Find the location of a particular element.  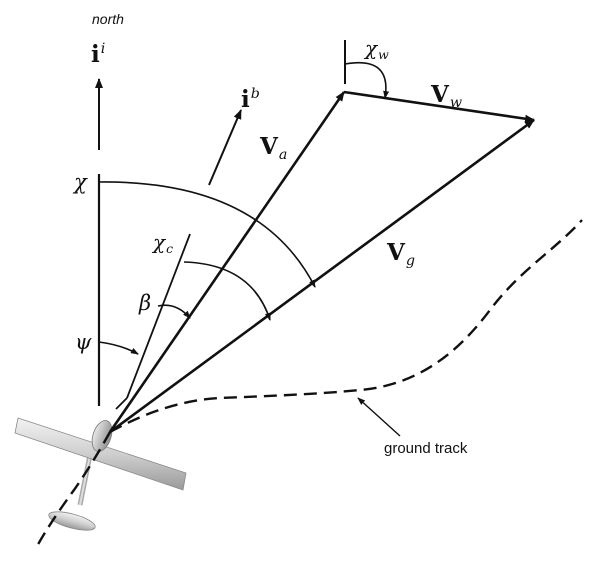

aircraft-icon is located at coordinates (100, 474).